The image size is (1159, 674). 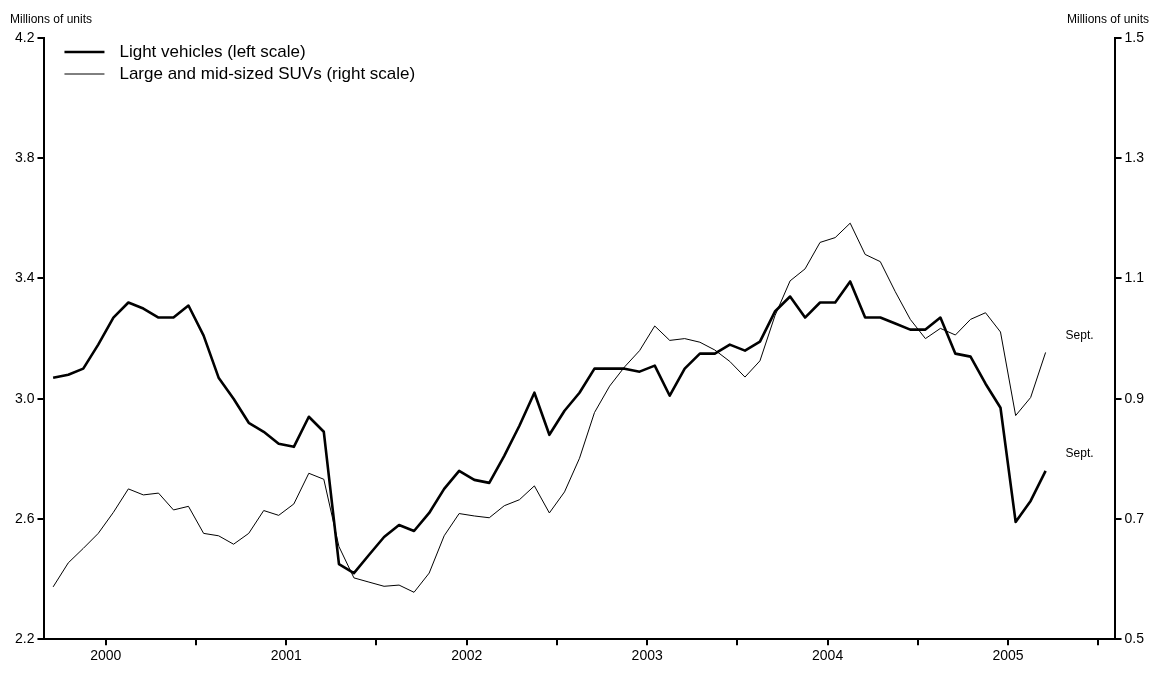 I want to click on y-tick-label: 3.0, so click(x=24, y=397).